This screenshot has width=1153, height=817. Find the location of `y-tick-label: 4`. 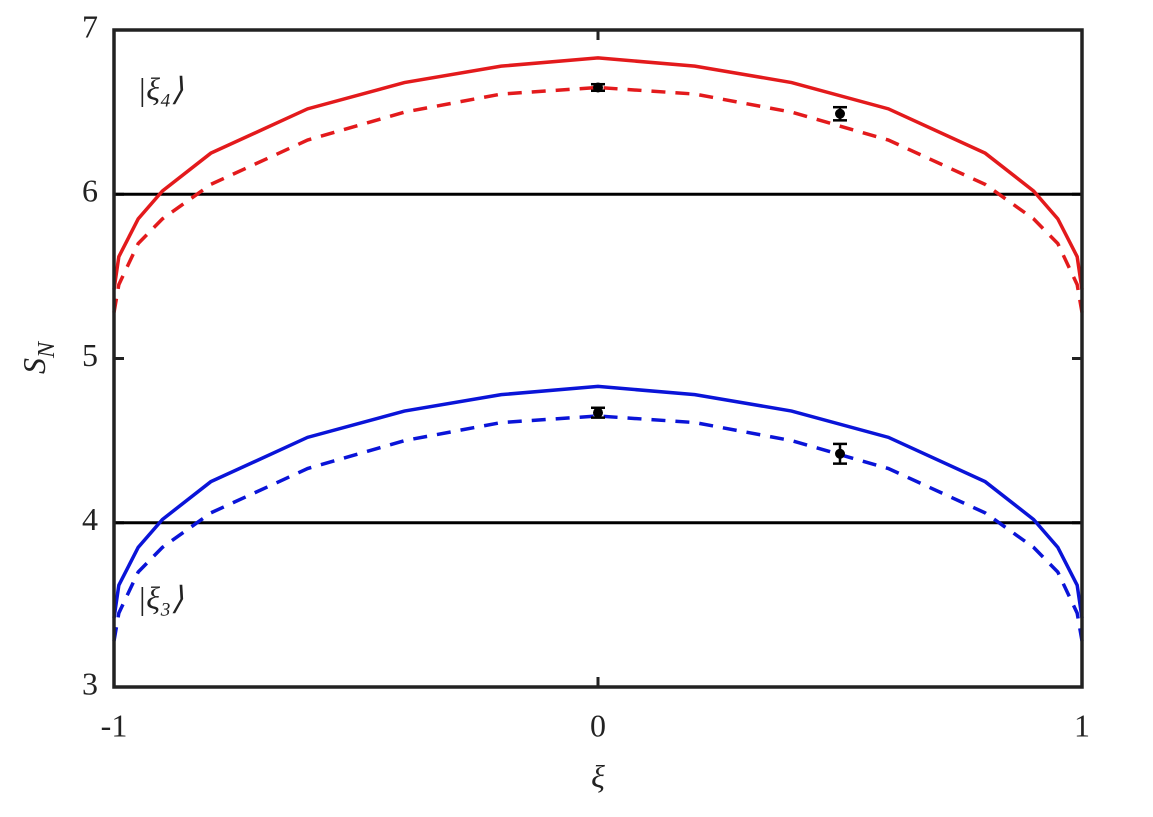

y-tick-label: 4 is located at coordinates (90, 519).